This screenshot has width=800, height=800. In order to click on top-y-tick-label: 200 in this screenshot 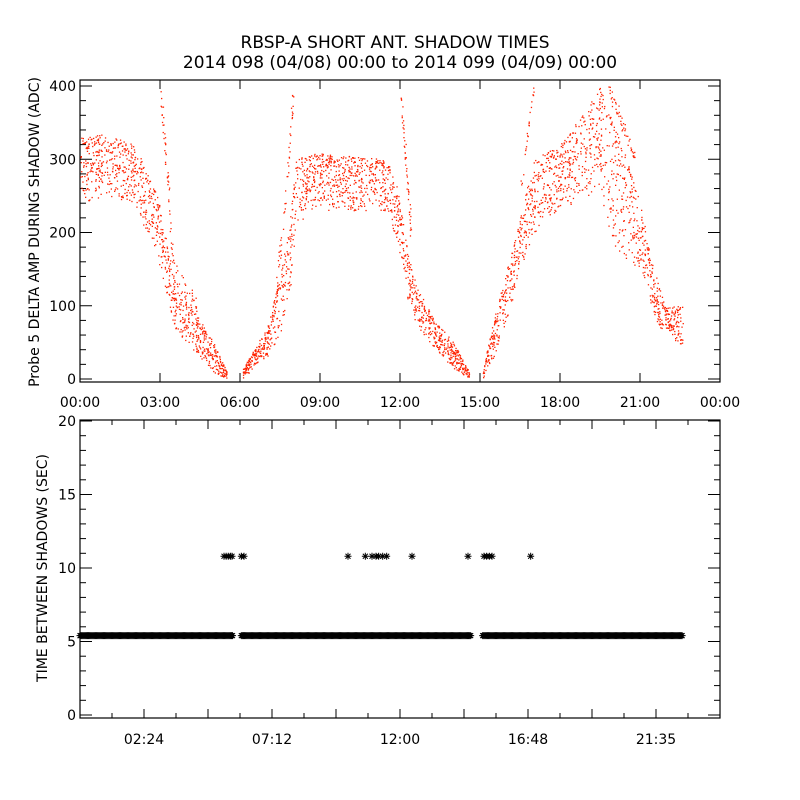, I will do `click(62, 234)`.